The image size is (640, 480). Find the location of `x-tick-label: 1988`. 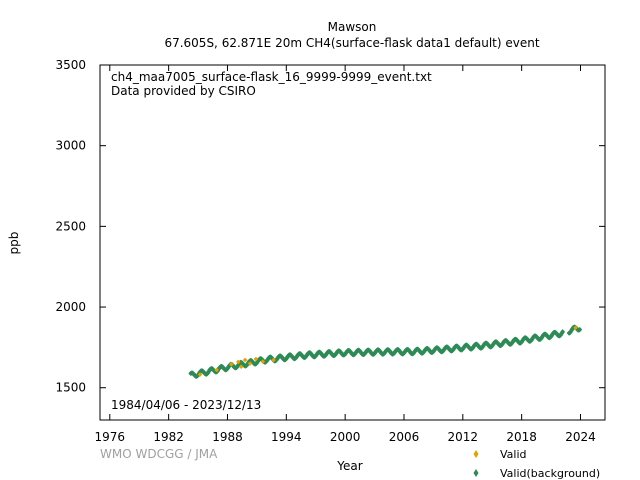

x-tick-label: 1988 is located at coordinates (227, 437).